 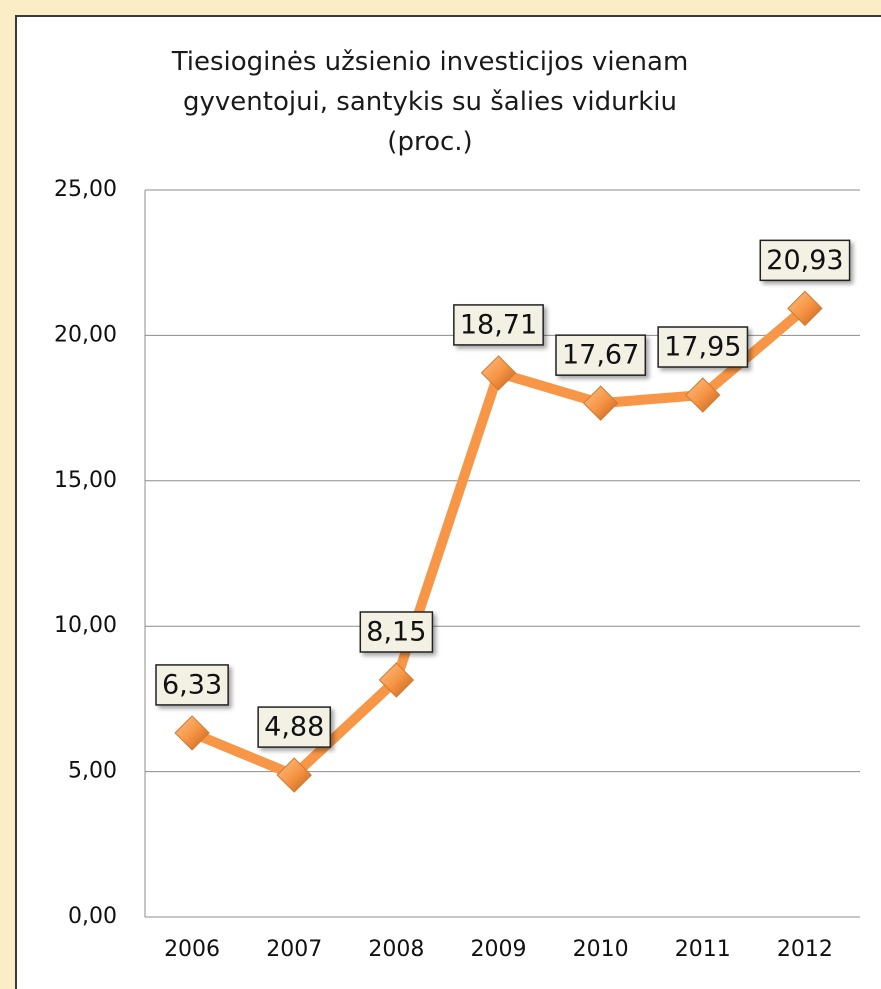 I want to click on x-tick-label: 2008, so click(x=396, y=949).